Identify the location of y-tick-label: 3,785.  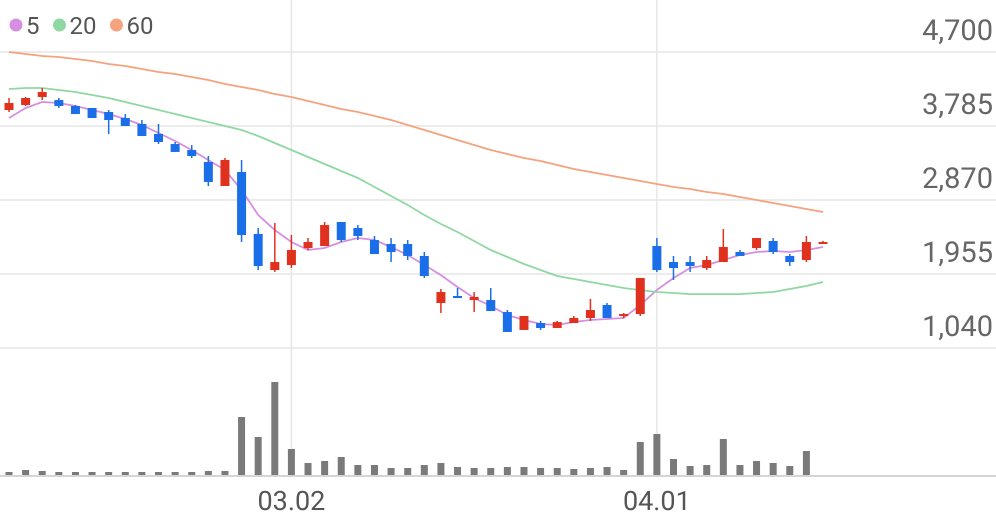
(957, 105).